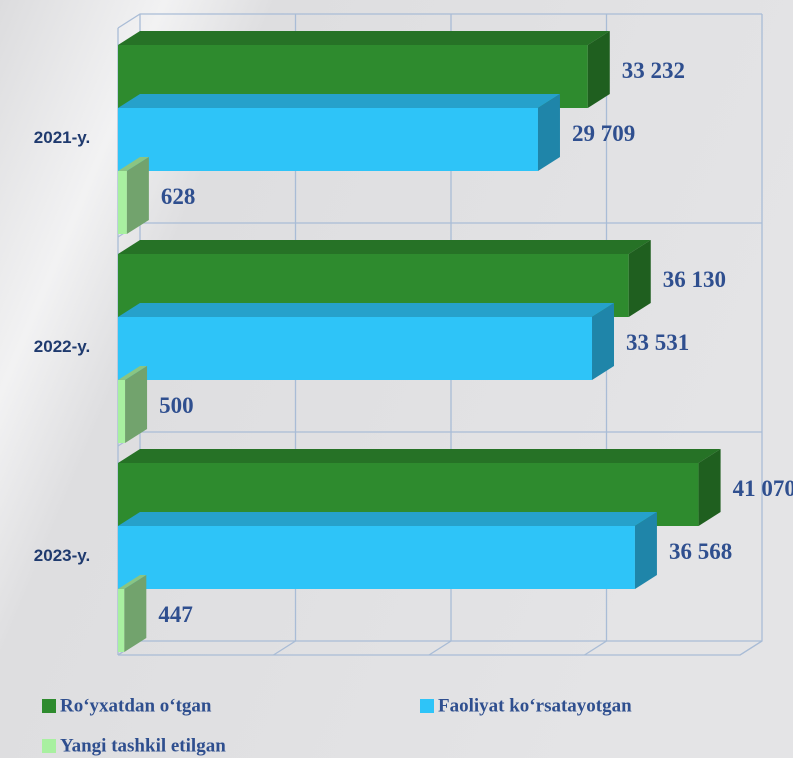 The height and width of the screenshot is (758, 793). Describe the element at coordinates (62, 137) in the screenshot. I see `category-label: 2021-y.` at that location.